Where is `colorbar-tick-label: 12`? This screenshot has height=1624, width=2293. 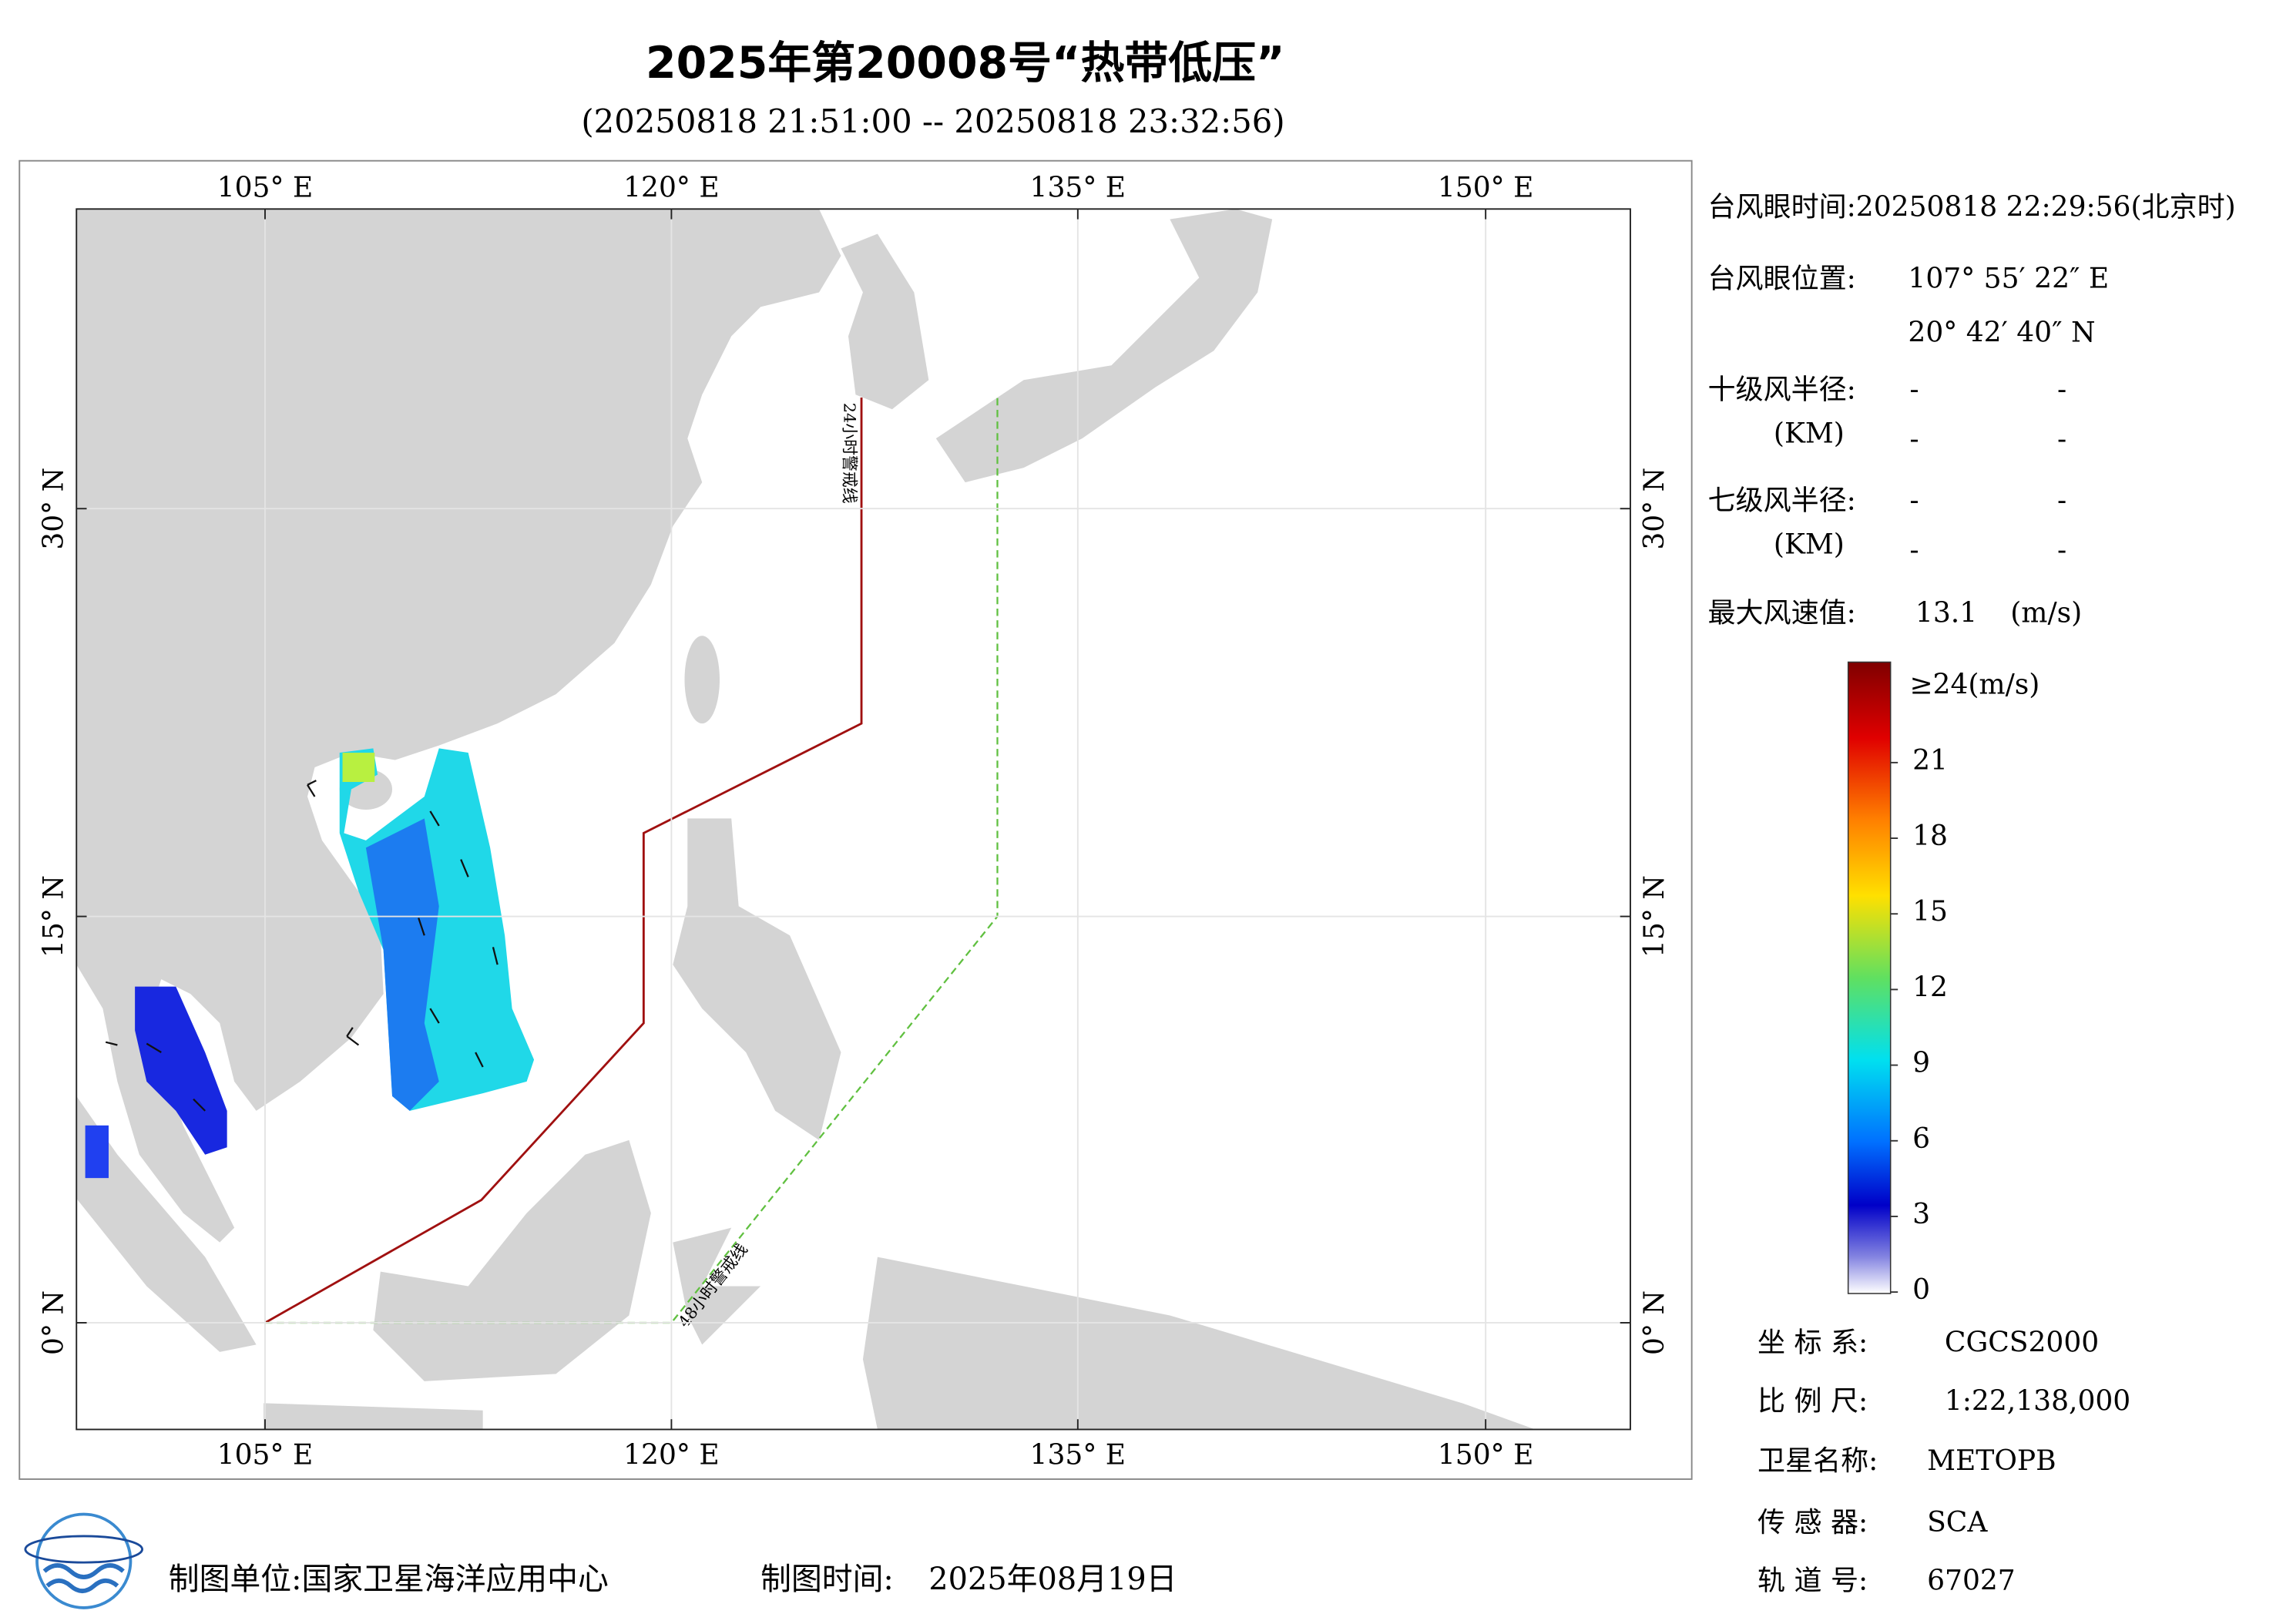 colorbar-tick-label: 12 is located at coordinates (1930, 987).